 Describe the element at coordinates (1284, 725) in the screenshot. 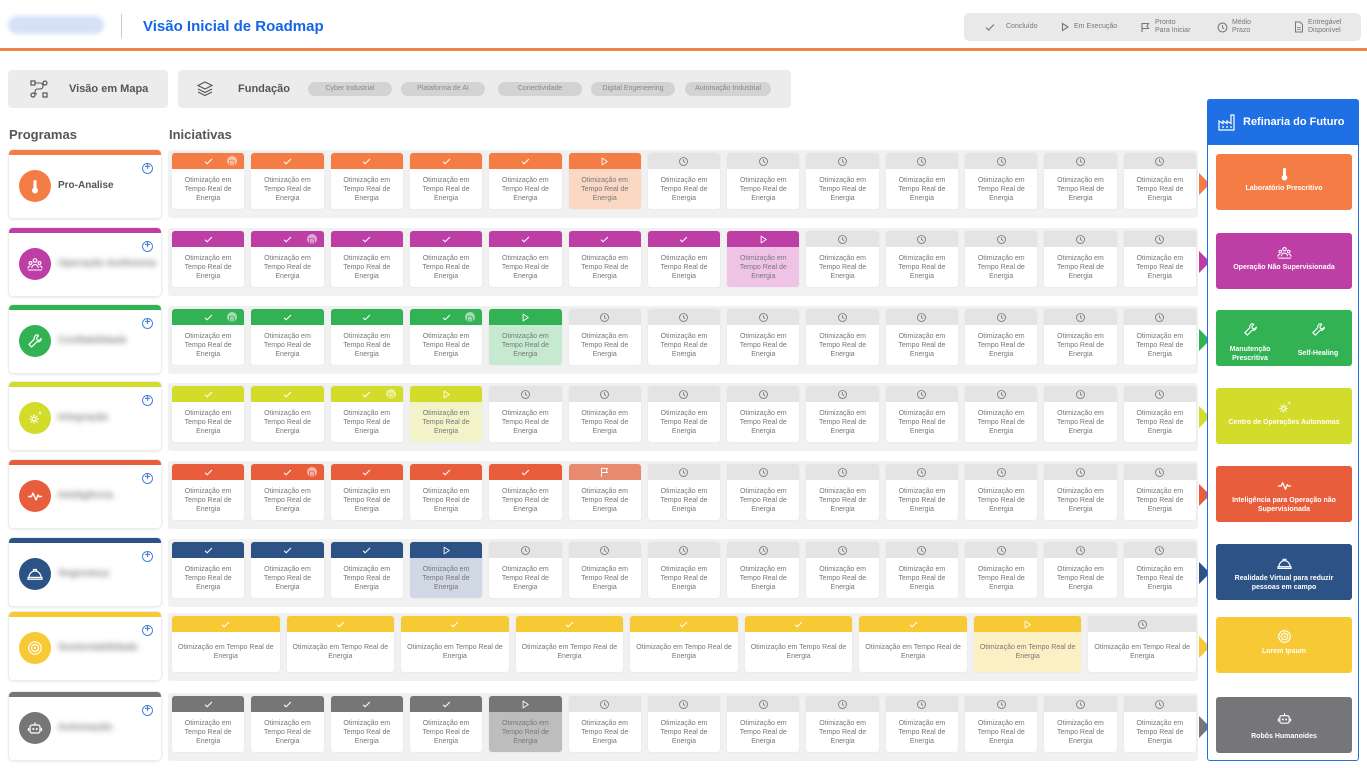

I see `refinery-card: Robôs Humanoides` at that location.